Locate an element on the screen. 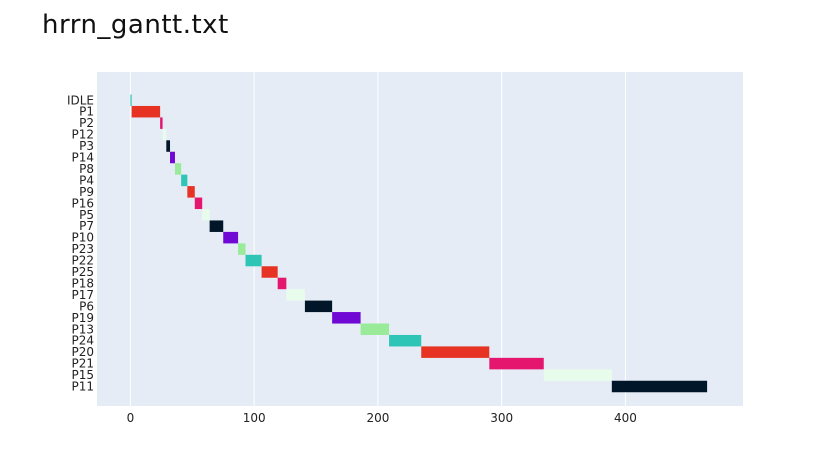  gantt-bar-p14 is located at coordinates (172, 157).